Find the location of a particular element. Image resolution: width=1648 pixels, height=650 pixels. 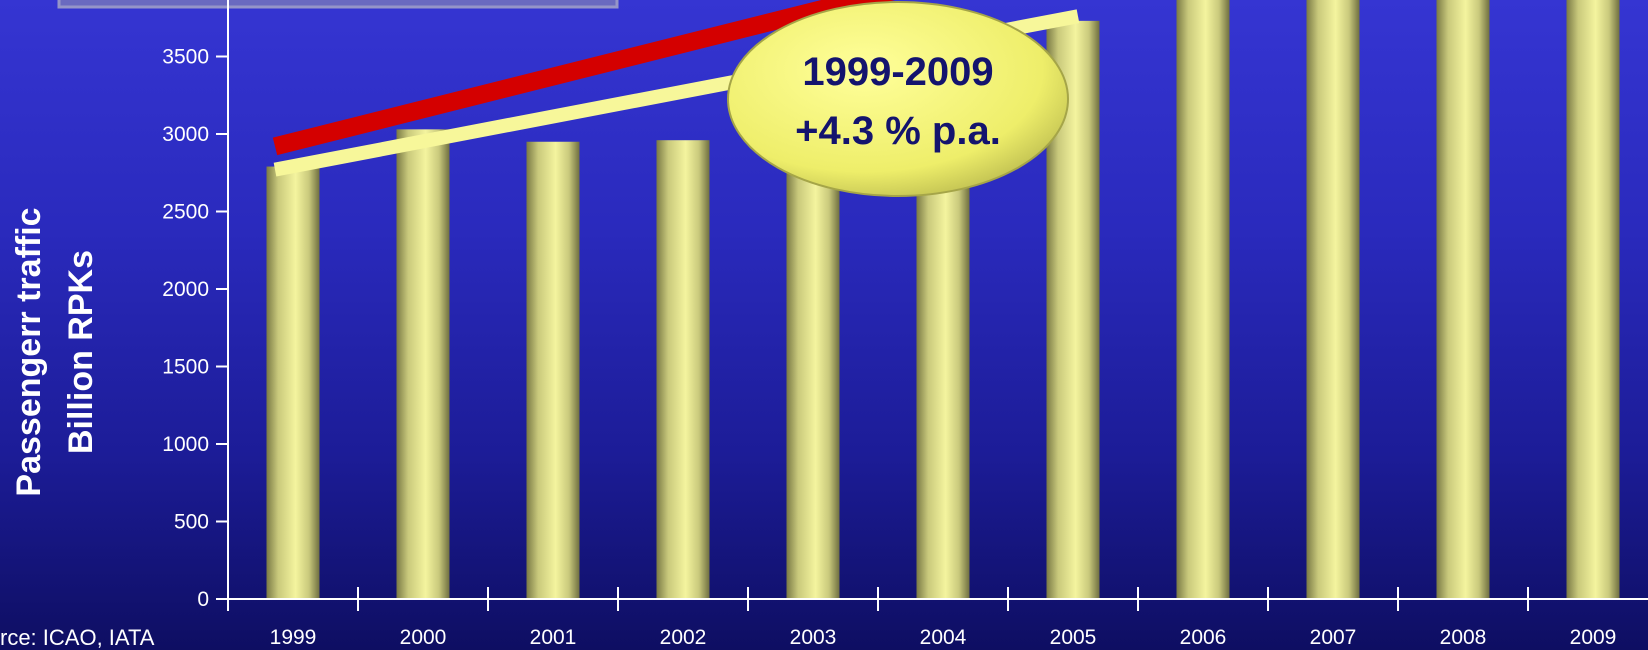

bar-2002 is located at coordinates (683, 369).